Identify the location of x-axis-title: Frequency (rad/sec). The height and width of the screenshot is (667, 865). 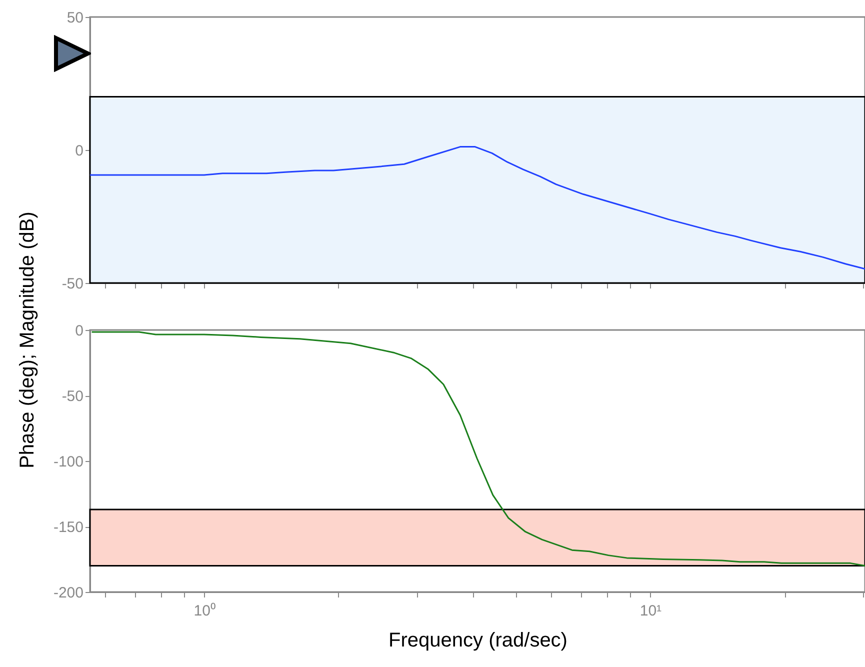
(478, 641).